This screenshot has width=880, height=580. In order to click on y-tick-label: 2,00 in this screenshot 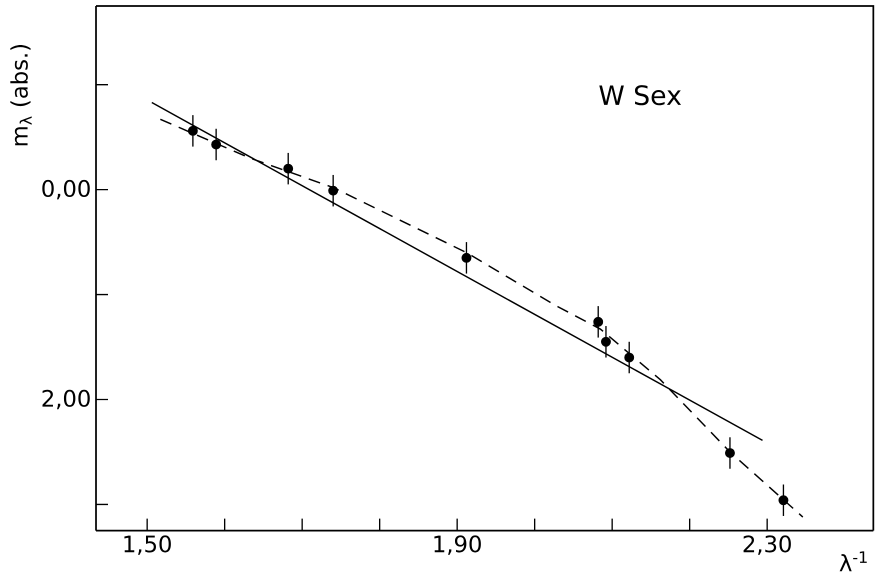, I will do `click(66, 400)`.